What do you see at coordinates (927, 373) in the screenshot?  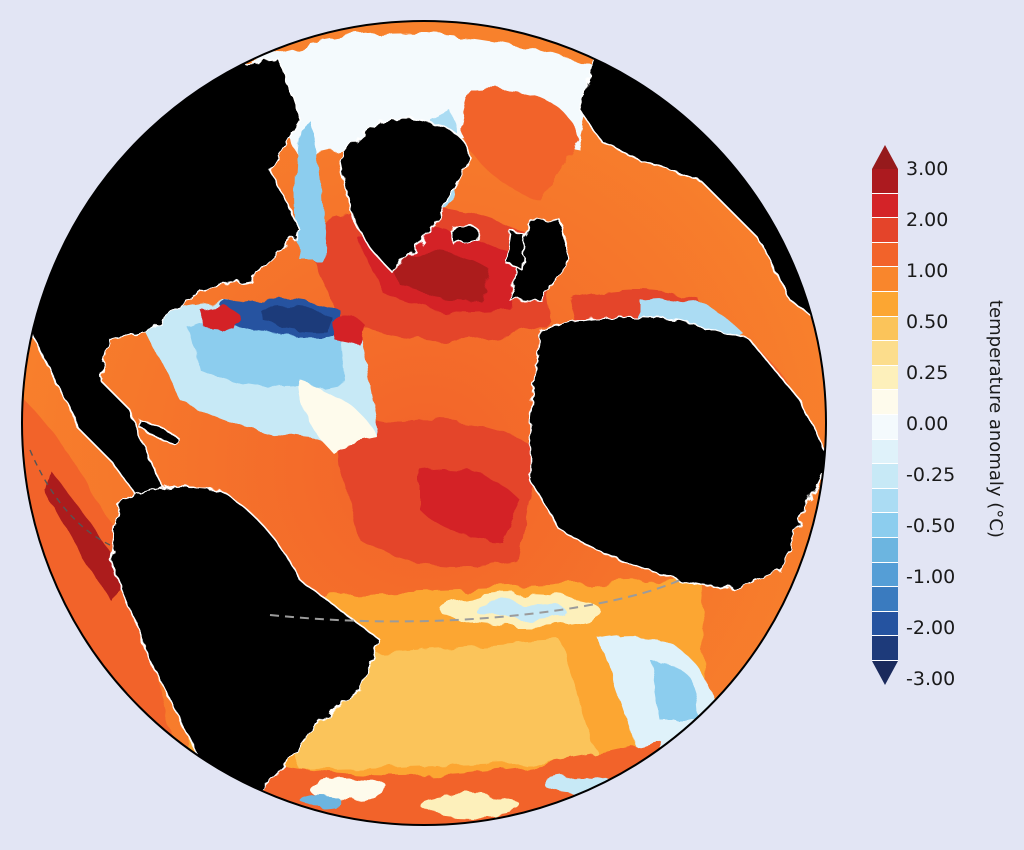 I see `colorbar-tick-label: 0.25` at bounding box center [927, 373].